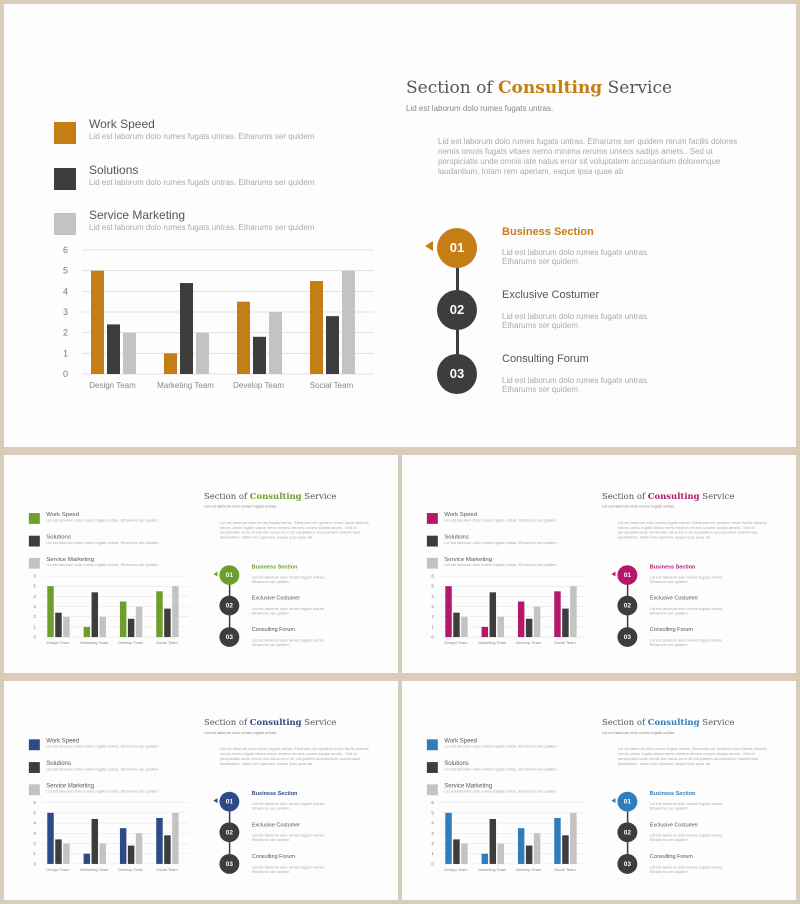 This screenshot has height=904, width=800. Describe the element at coordinates (432, 637) in the screenshot. I see `y-tick-label: 0` at that location.